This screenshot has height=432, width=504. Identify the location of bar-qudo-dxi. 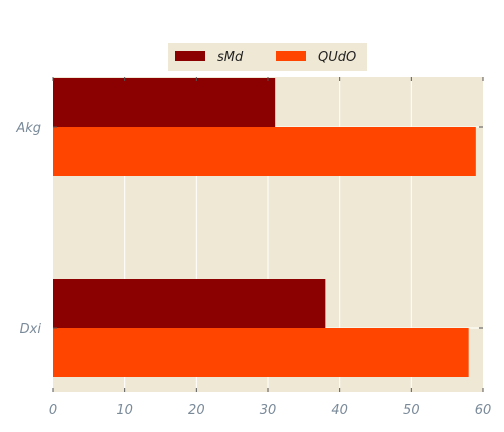
(261, 352).